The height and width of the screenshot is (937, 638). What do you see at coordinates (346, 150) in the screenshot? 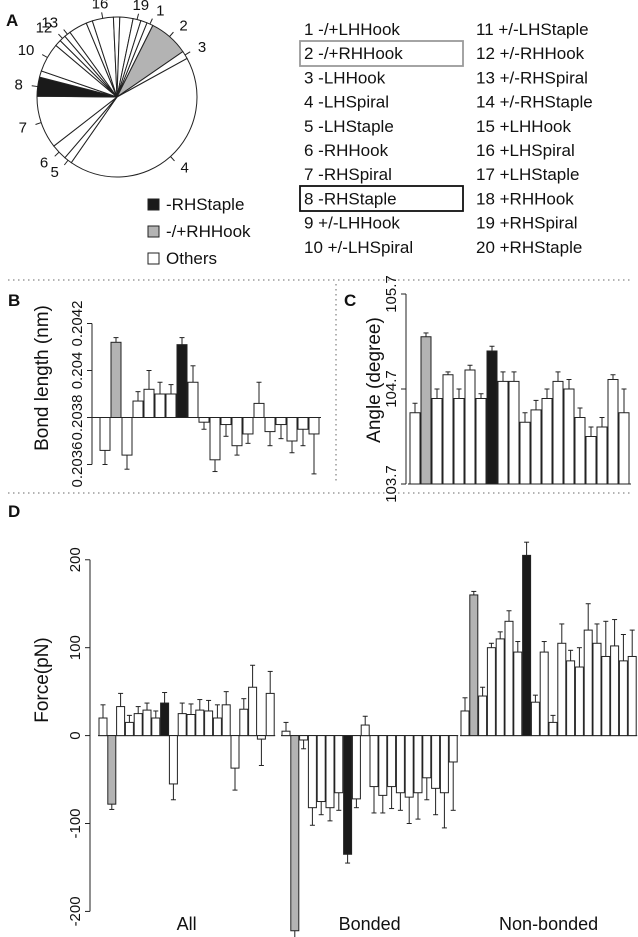
I see `motif-item-6: 6 -RHHook` at bounding box center [346, 150].